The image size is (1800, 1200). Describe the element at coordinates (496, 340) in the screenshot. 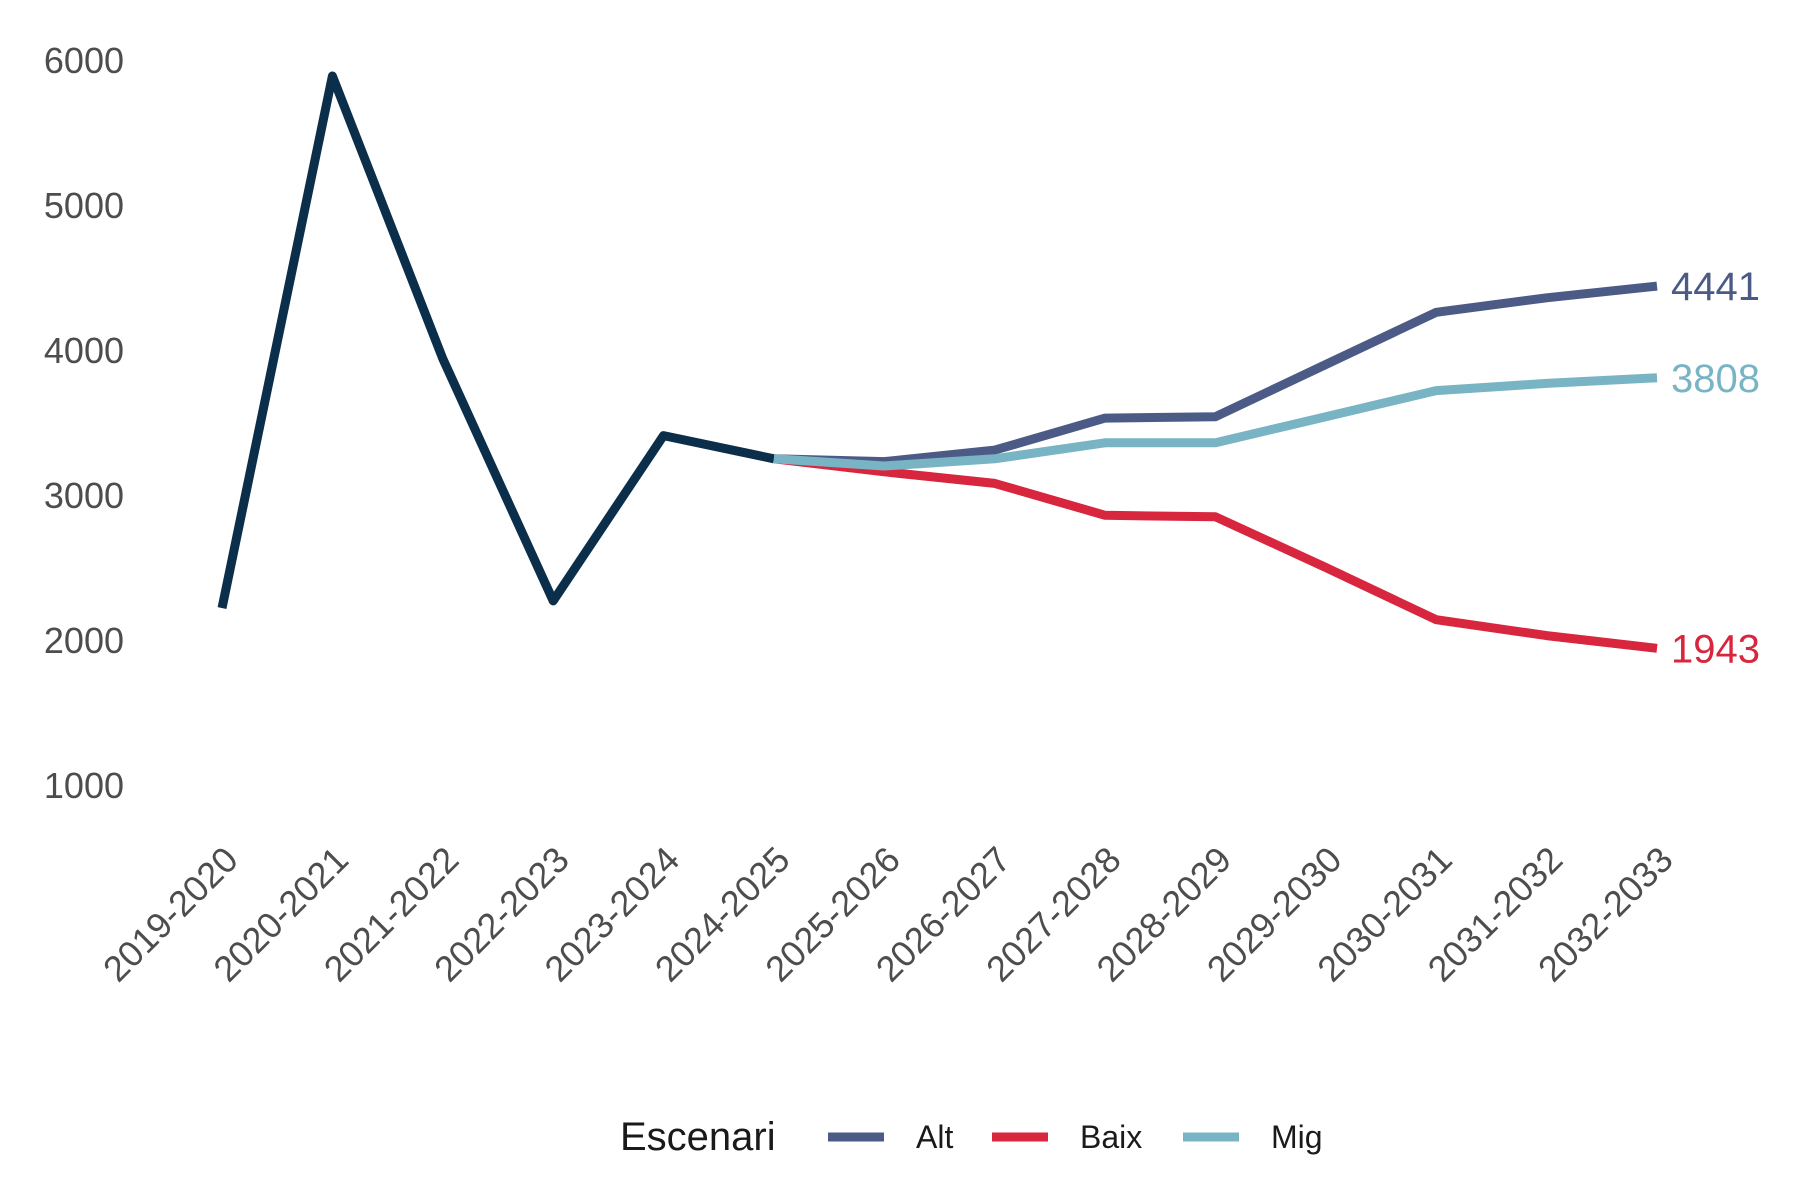

I see `series-line-historical` at that location.